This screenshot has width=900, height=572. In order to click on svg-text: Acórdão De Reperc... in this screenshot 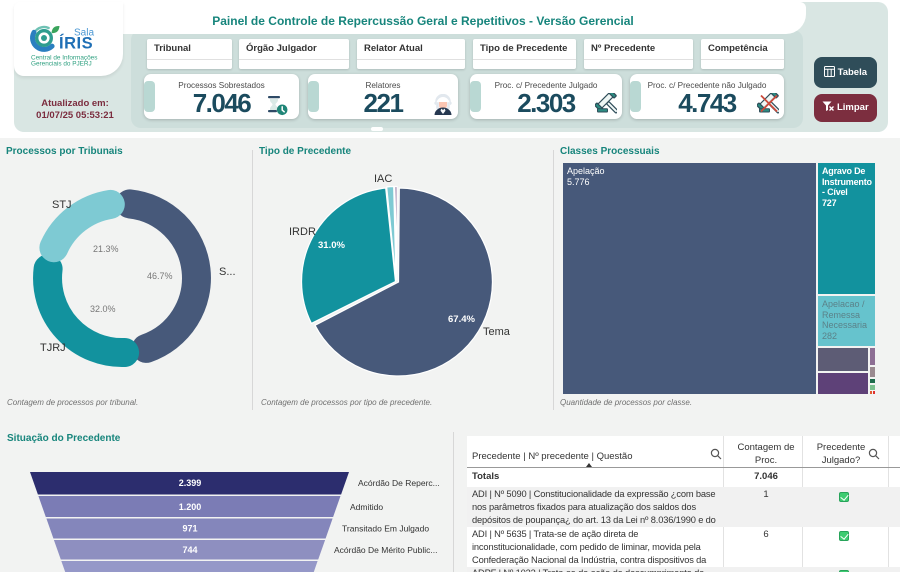, I will do `click(399, 483)`.